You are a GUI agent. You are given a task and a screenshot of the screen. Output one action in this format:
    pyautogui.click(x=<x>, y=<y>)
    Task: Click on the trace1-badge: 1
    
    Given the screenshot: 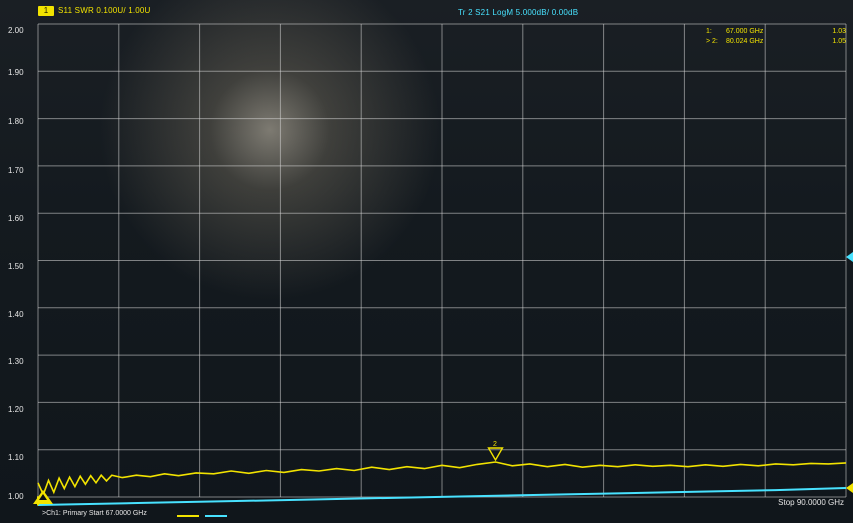 What is the action you would take?
    pyautogui.click(x=46, y=11)
    